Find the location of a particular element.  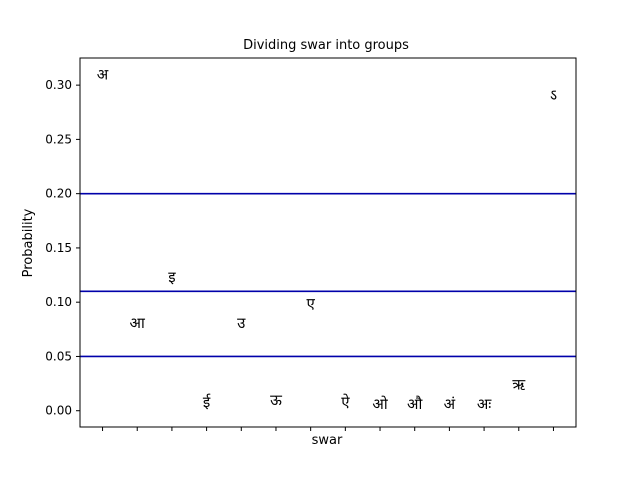

y-tick-label: 0.25 is located at coordinates (58, 139).